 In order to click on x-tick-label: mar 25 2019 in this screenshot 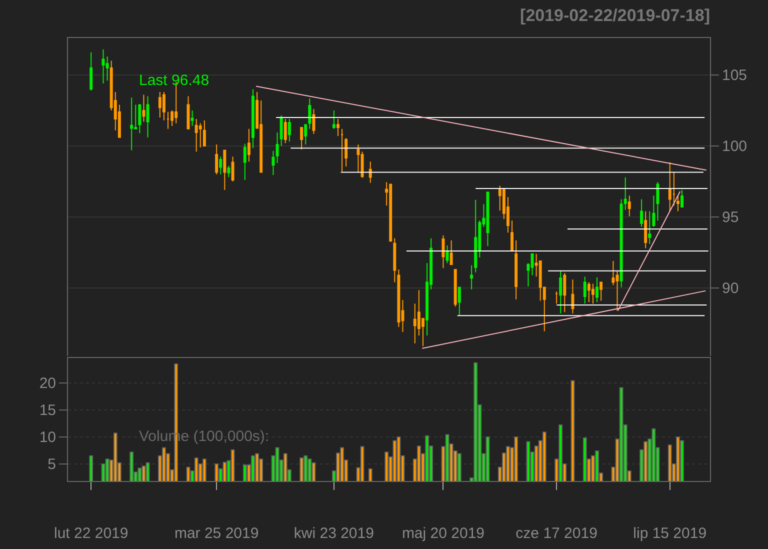, I will do `click(216, 533)`.